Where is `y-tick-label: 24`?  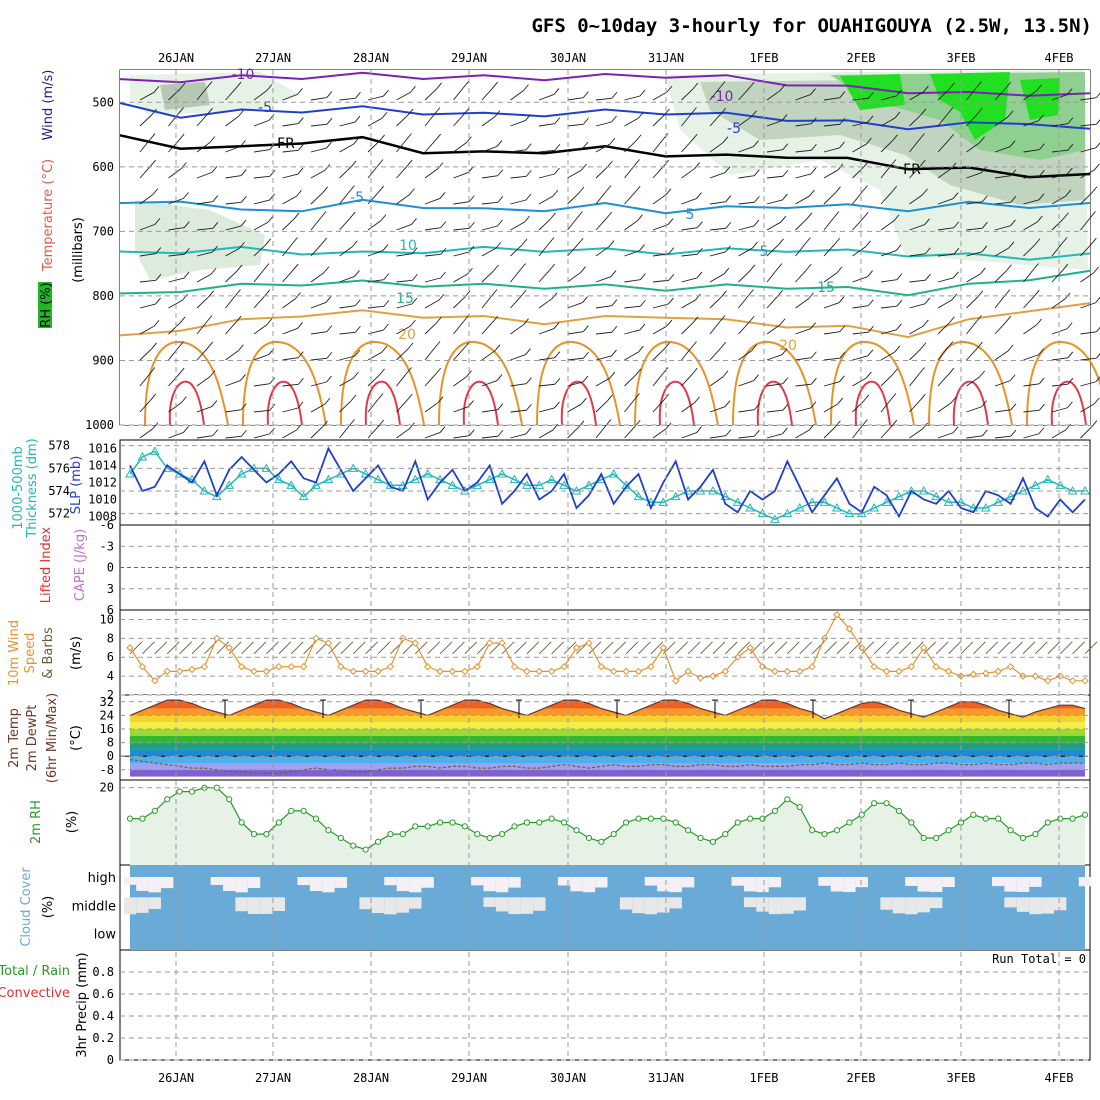 y-tick-label: 24 is located at coordinates (107, 715).